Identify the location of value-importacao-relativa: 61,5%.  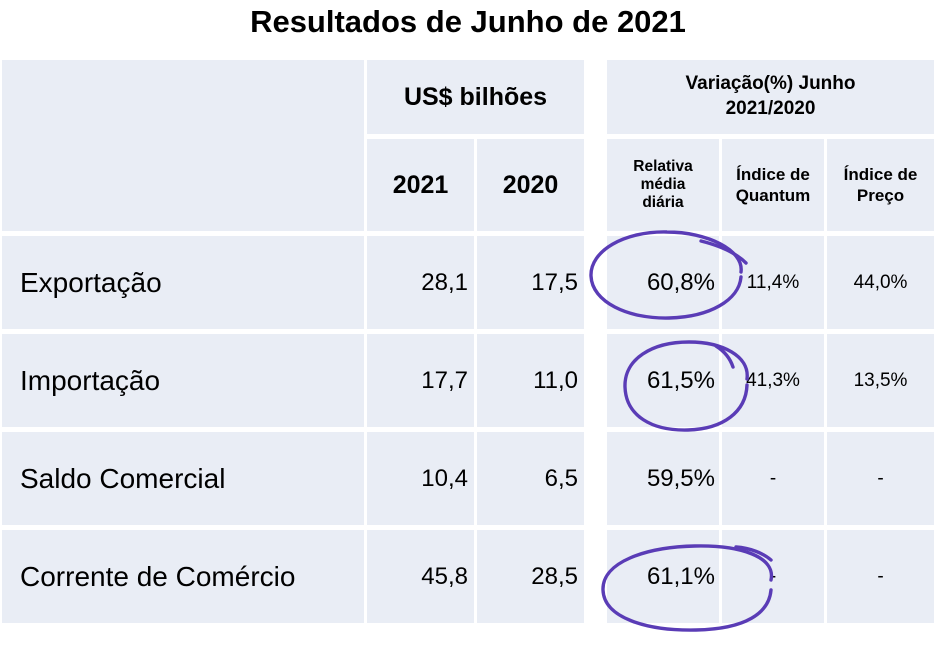
(663, 380).